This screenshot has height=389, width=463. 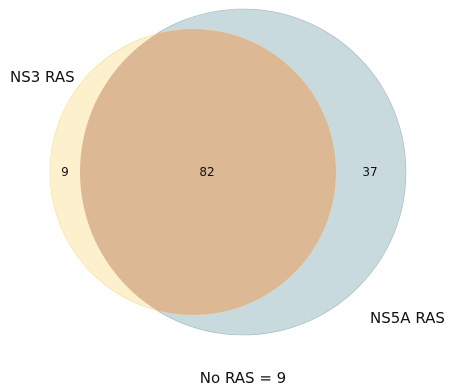 What do you see at coordinates (42, 77) in the screenshot?
I see `ns3-set-label: NS3 RAS` at bounding box center [42, 77].